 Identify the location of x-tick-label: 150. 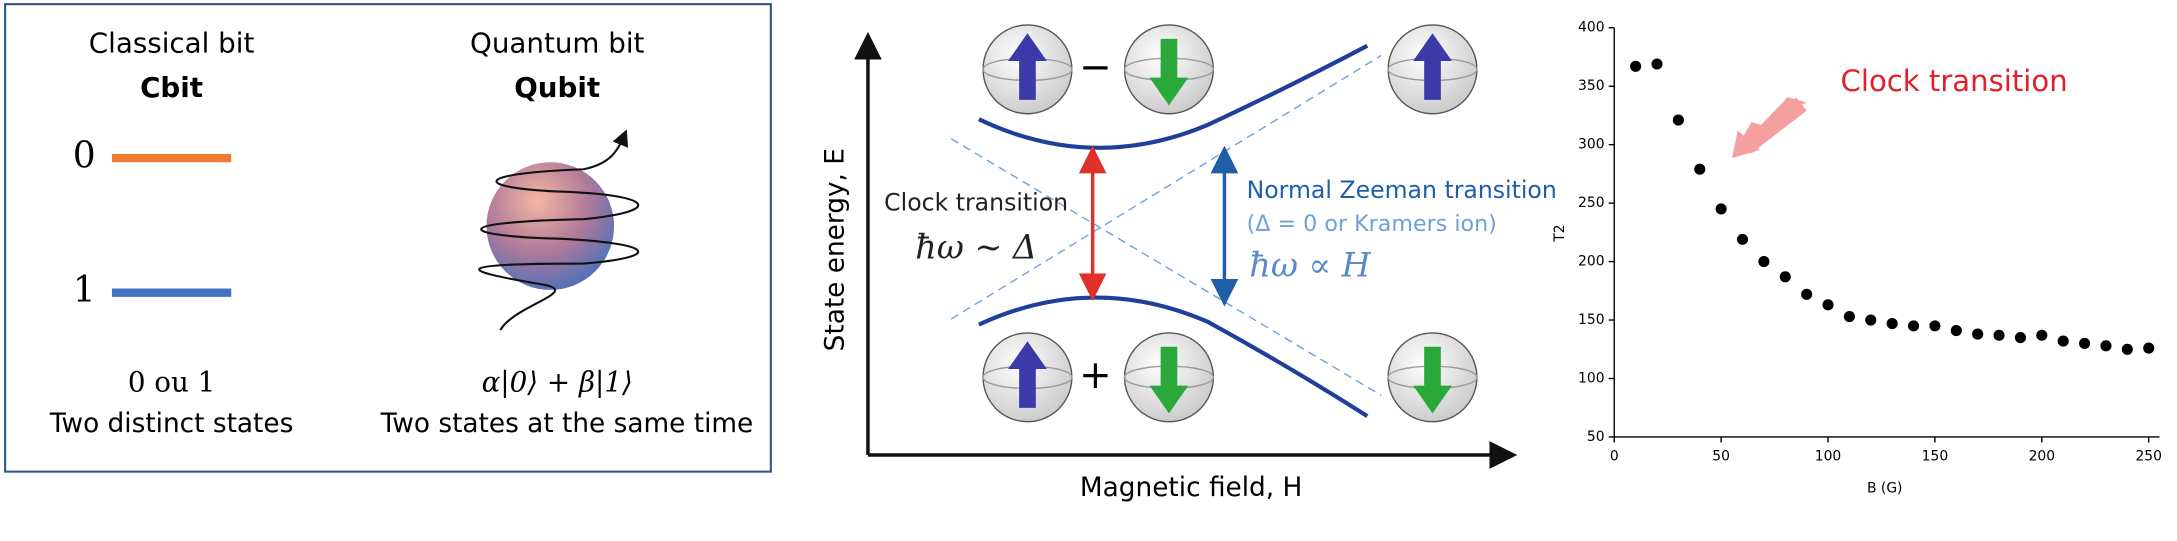
(1935, 456).